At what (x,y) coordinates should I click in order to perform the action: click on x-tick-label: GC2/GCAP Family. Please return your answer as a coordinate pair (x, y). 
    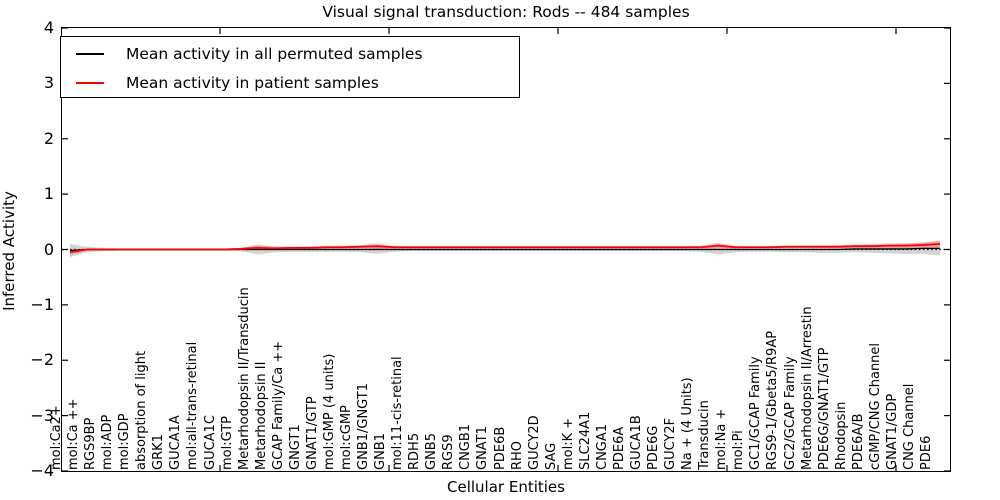
    Looking at the image, I should click on (790, 413).